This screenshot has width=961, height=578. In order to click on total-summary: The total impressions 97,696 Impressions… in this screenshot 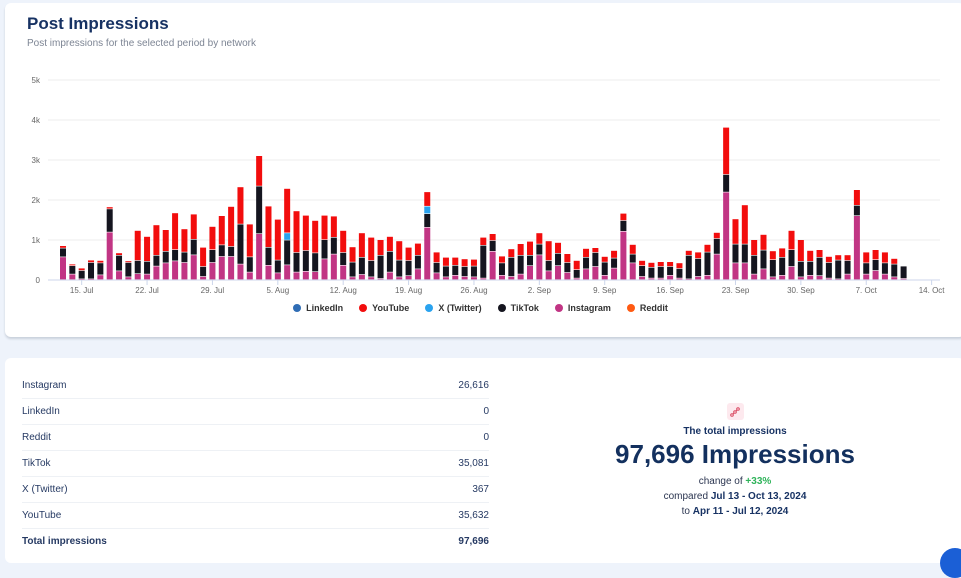, I will do `click(735, 461)`.